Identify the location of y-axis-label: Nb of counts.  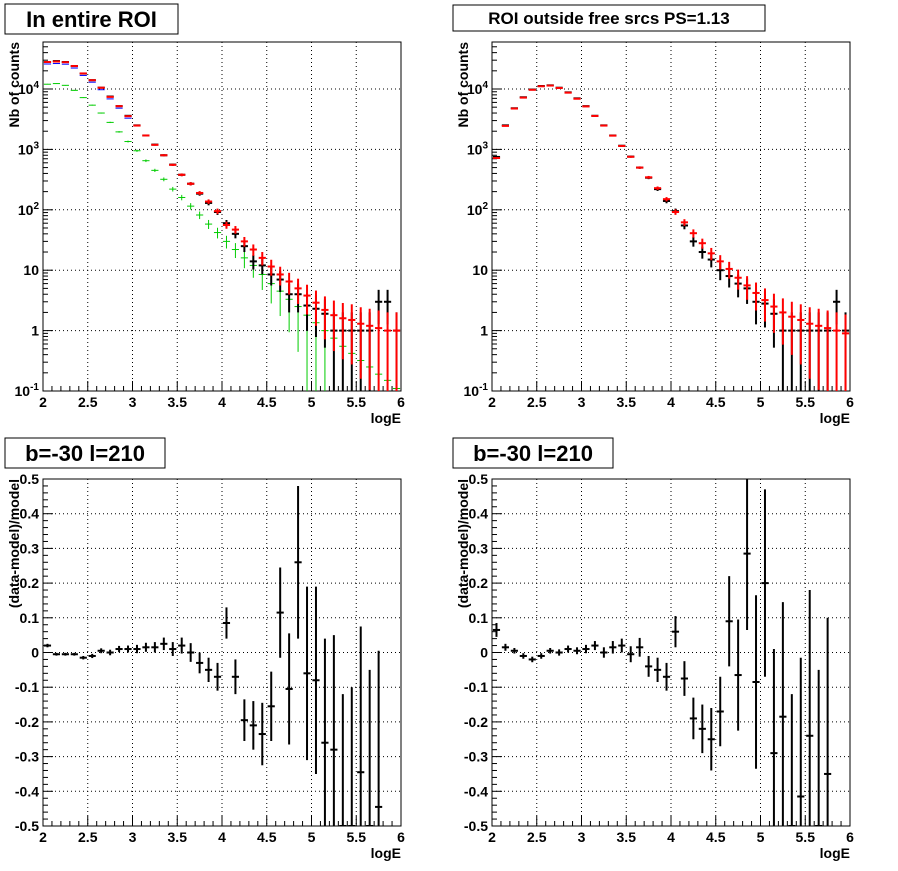
(463, 85).